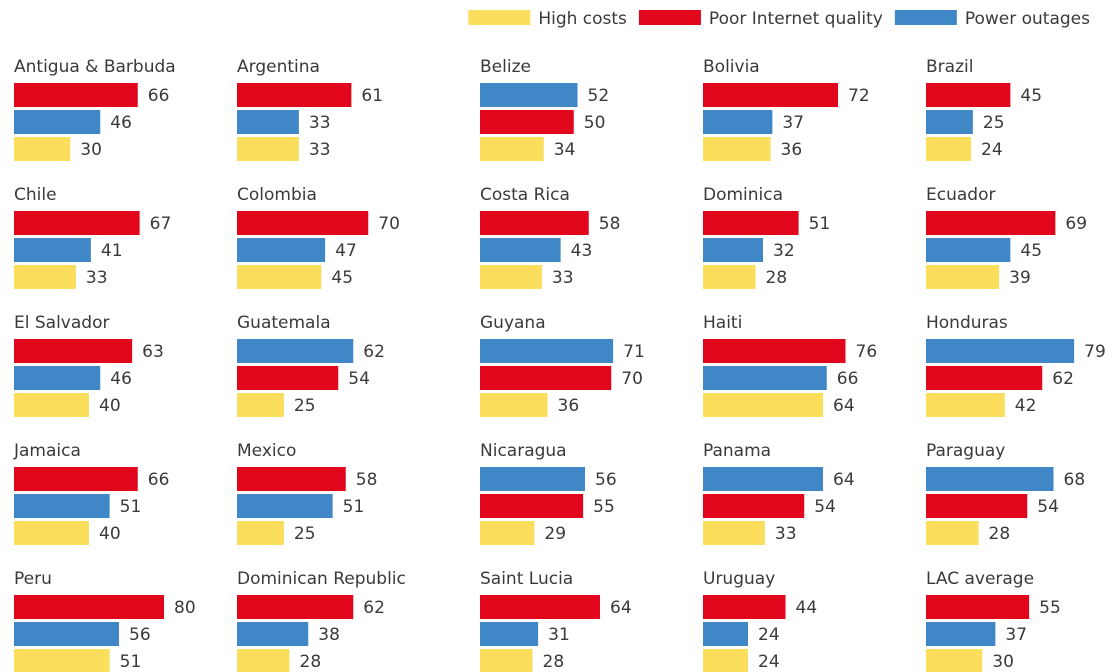 This screenshot has width=1112, height=672. I want to click on panel-title: Panama, so click(737, 451).